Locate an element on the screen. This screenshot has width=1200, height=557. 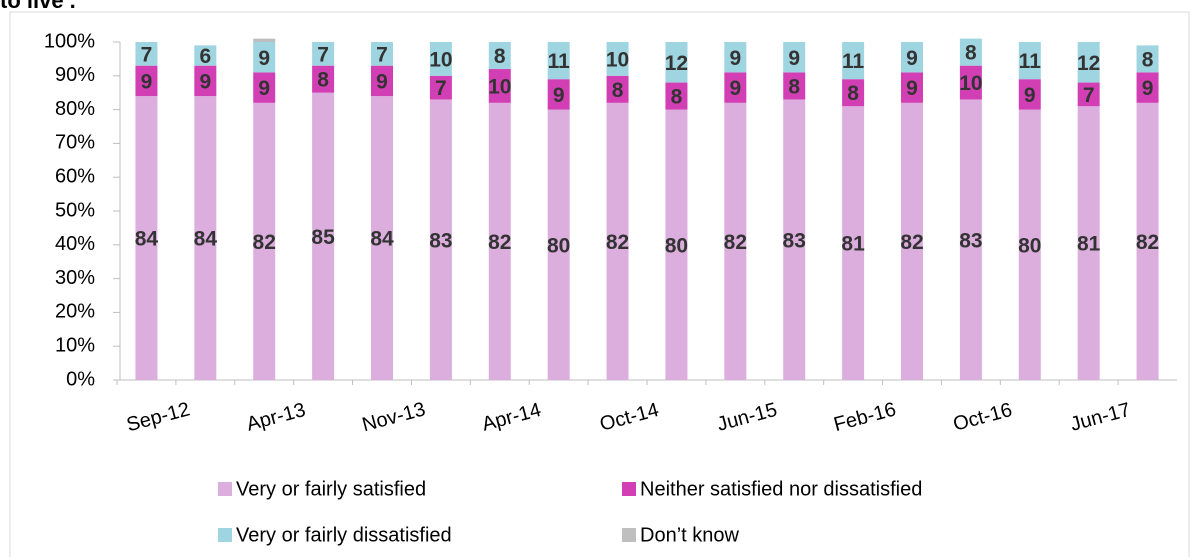
legend-label: Neither satisfied nor dissatisfied is located at coordinates (781, 489).